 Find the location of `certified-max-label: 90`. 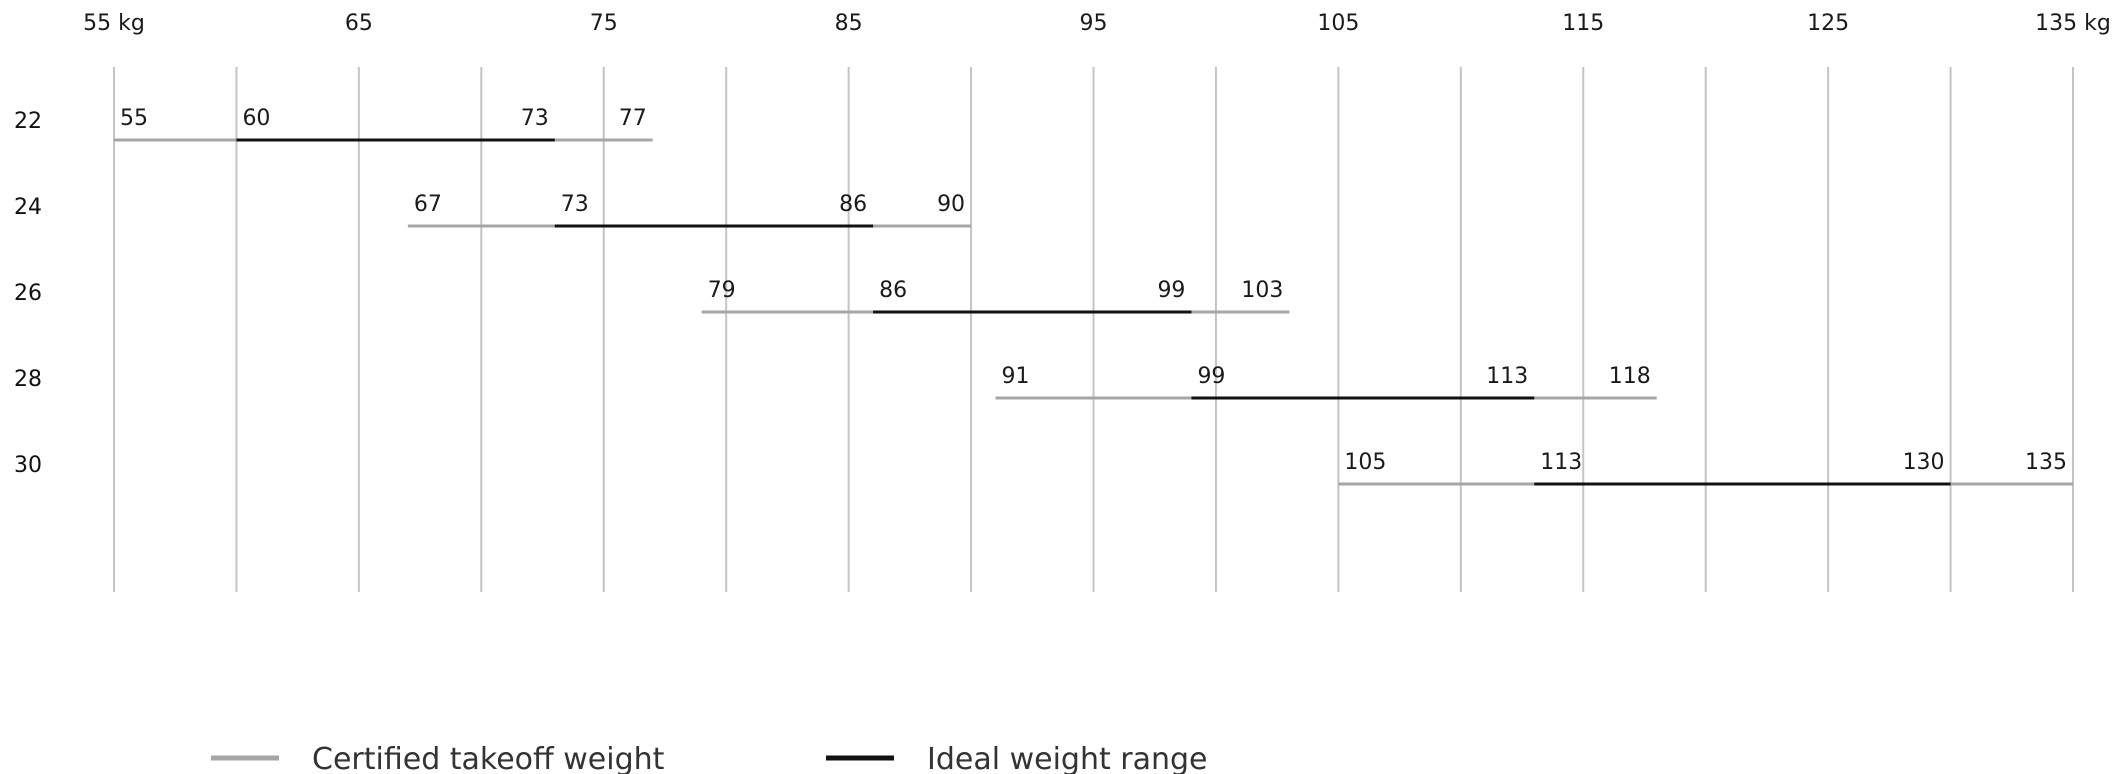

certified-max-label: 90 is located at coordinates (951, 204).